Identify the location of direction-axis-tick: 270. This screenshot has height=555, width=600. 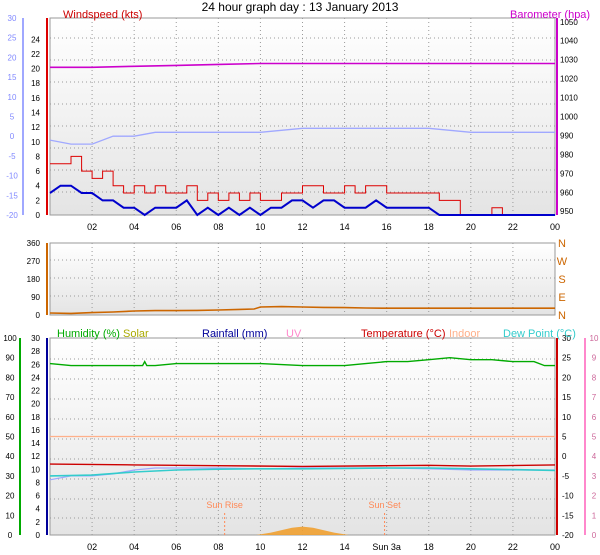
(34, 261).